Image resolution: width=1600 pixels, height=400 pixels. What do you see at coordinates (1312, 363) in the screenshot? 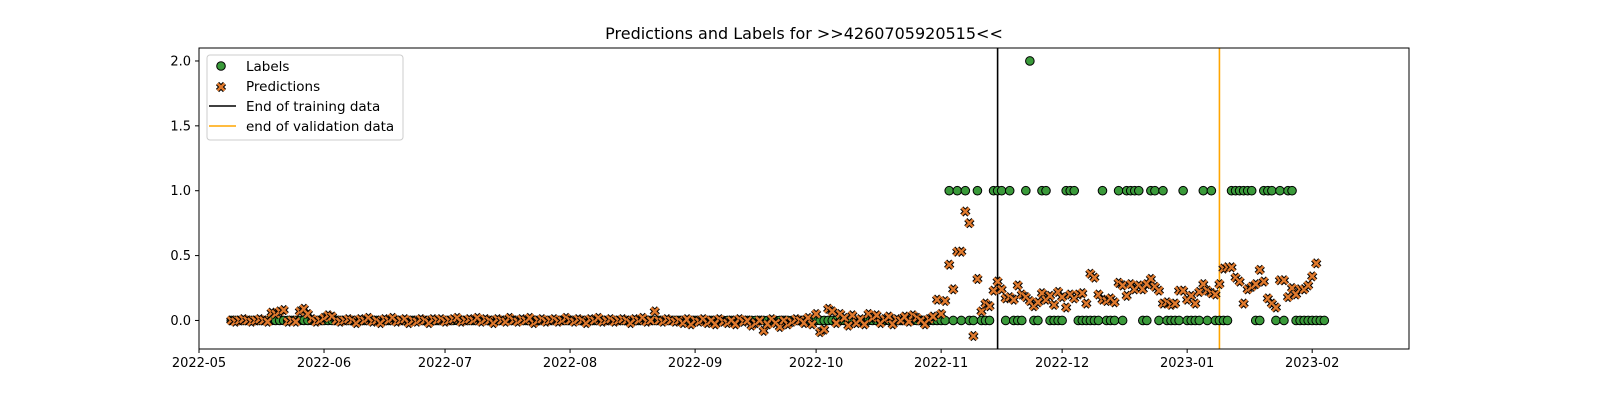
I see `x-tick-label: 2023-02` at bounding box center [1312, 363].